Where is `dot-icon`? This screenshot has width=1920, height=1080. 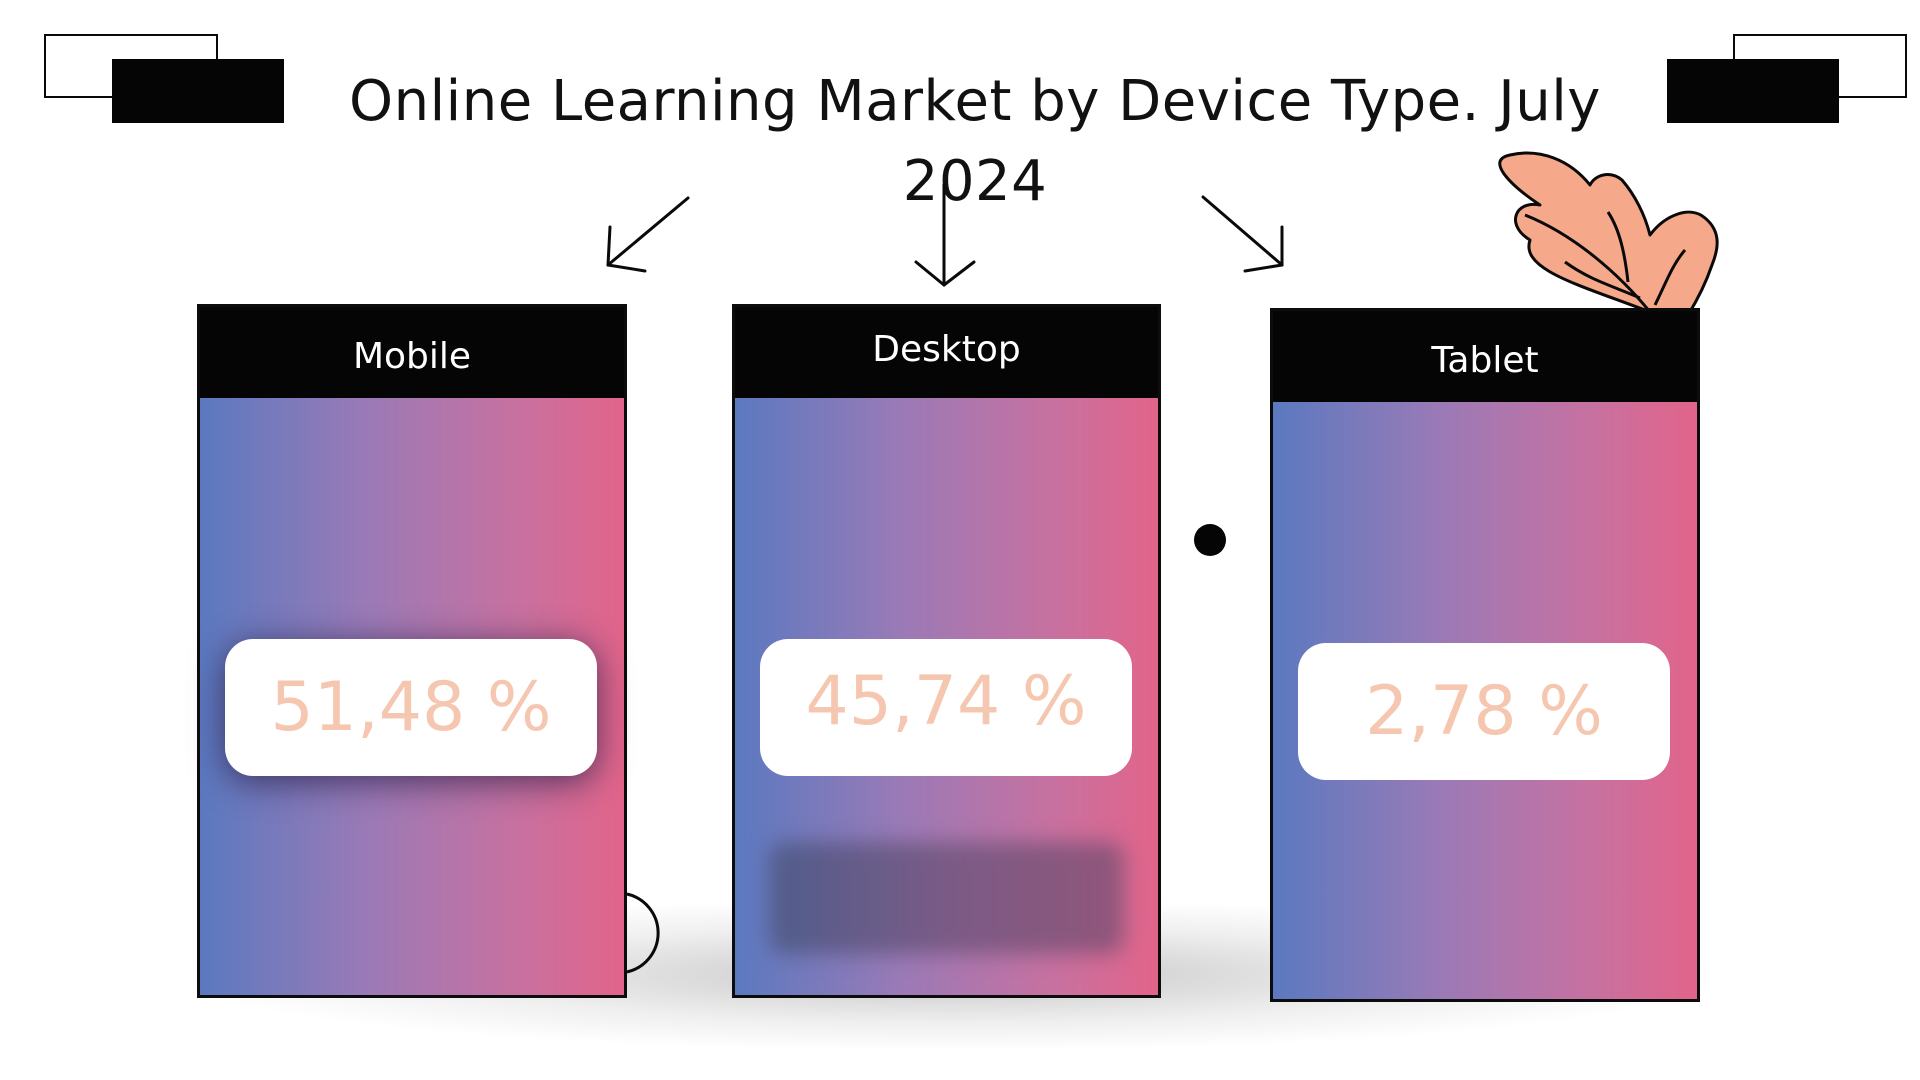
dot-icon is located at coordinates (1210, 540).